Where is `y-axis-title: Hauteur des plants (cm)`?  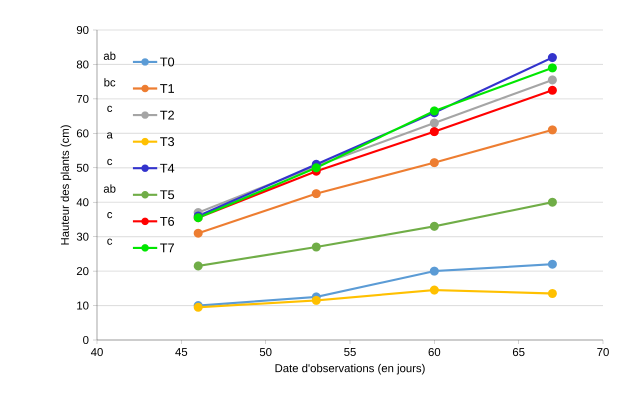 y-axis-title: Hauteur des plants (cm) is located at coordinates (66, 185).